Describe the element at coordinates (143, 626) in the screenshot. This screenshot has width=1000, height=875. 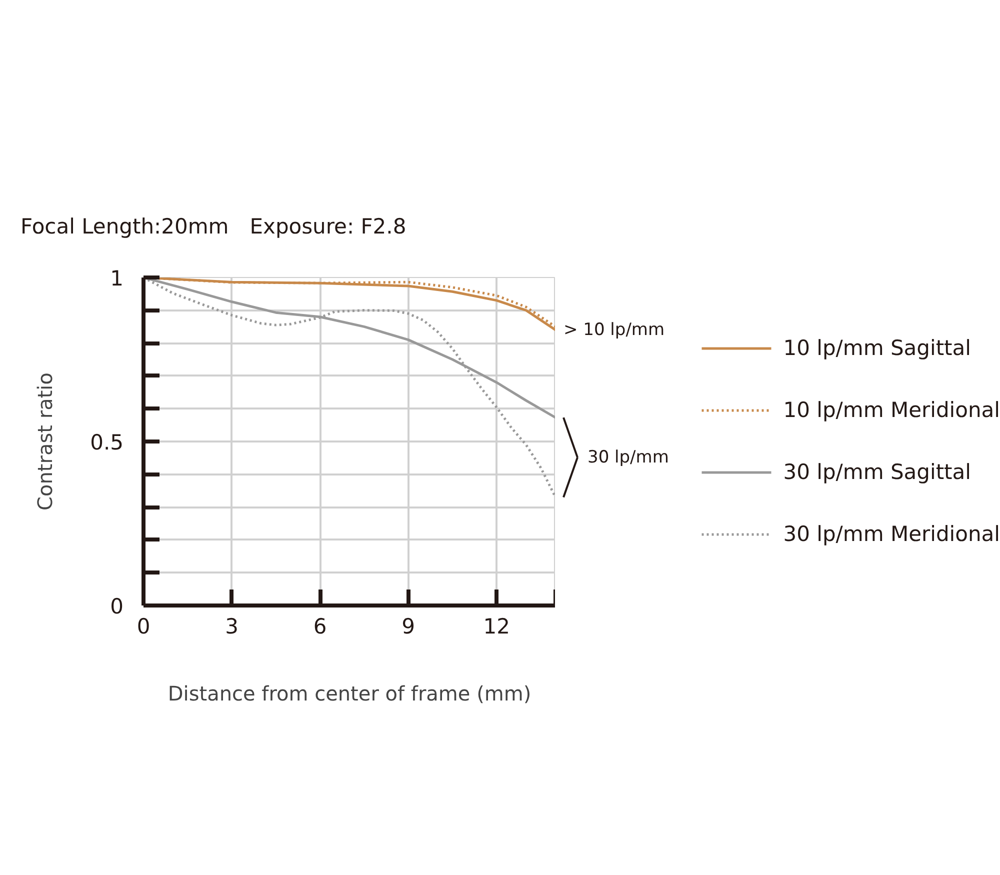
I see `x-tick-label: 0` at that location.